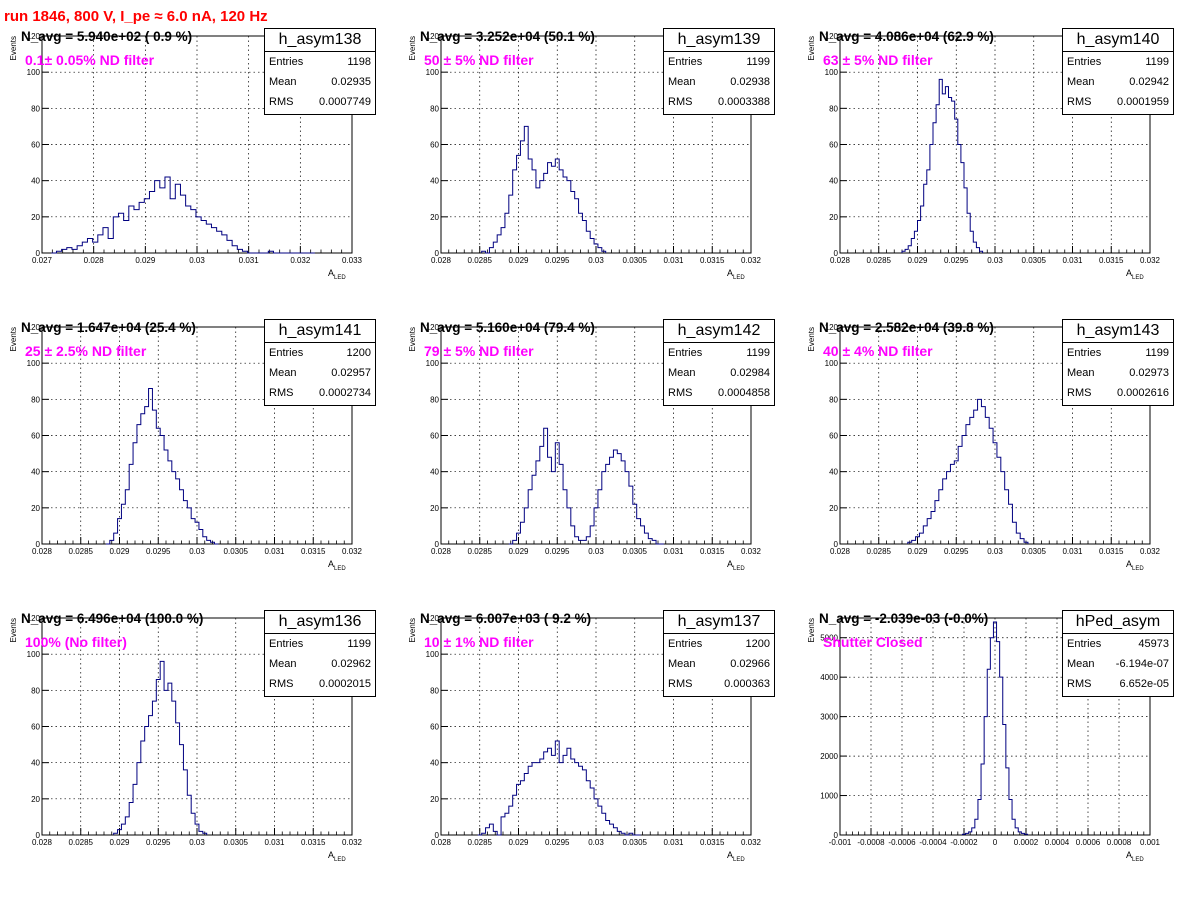  I want to click on histogram-name: h_asym140, so click(1118, 40).